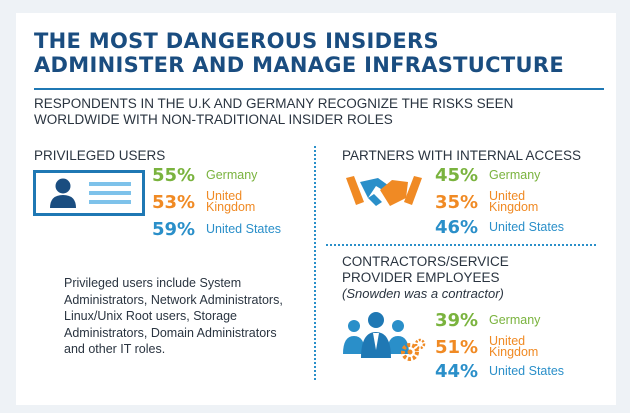 This screenshot has height=413, width=630. I want to click on stat-value: 46%, so click(457, 227).